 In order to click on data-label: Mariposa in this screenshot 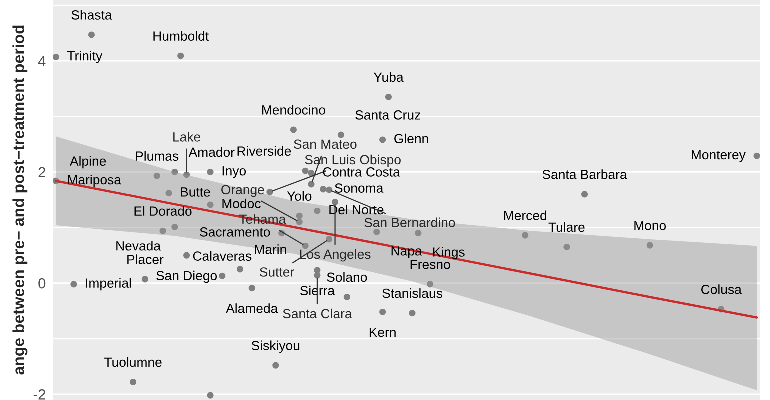, I will do `click(95, 181)`.